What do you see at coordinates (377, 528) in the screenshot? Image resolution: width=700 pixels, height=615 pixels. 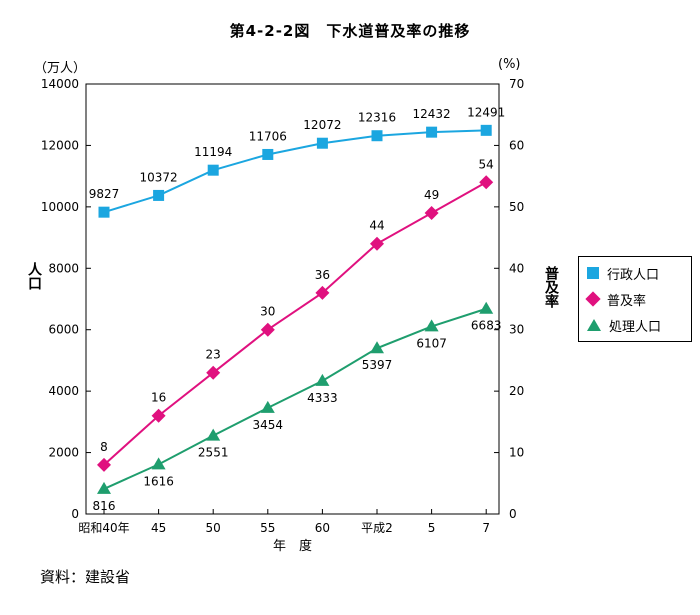 I see `x-tick-label: 平成2` at bounding box center [377, 528].